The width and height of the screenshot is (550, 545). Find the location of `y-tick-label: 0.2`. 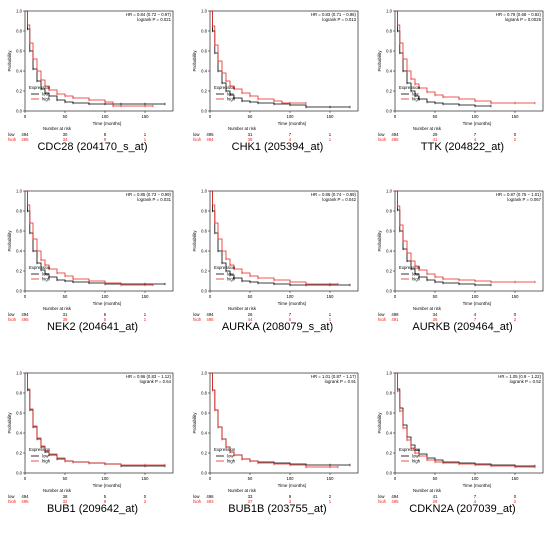

y-tick-label: 0.2 is located at coordinates (389, 91).